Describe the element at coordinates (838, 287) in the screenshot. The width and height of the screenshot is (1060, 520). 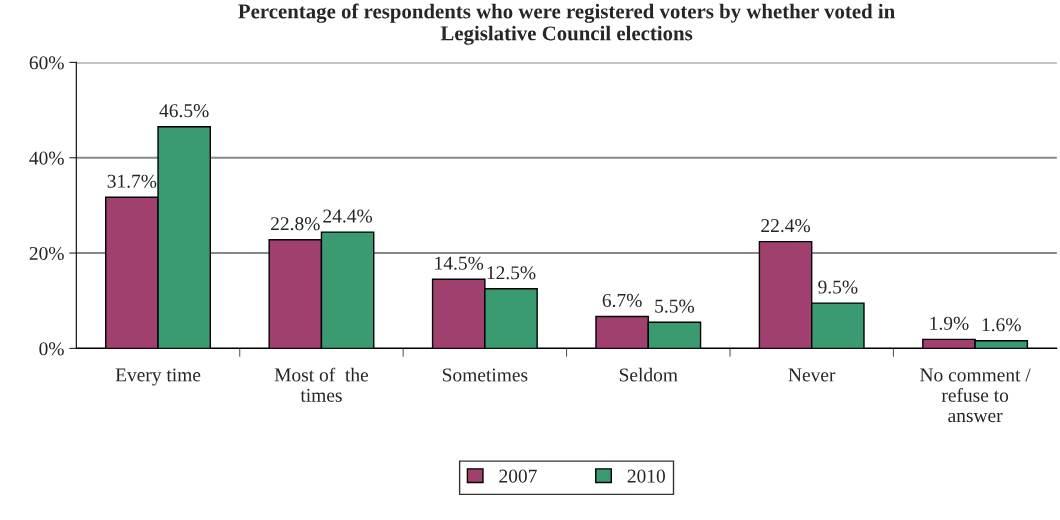
I see `data-label: 9.5%` at that location.